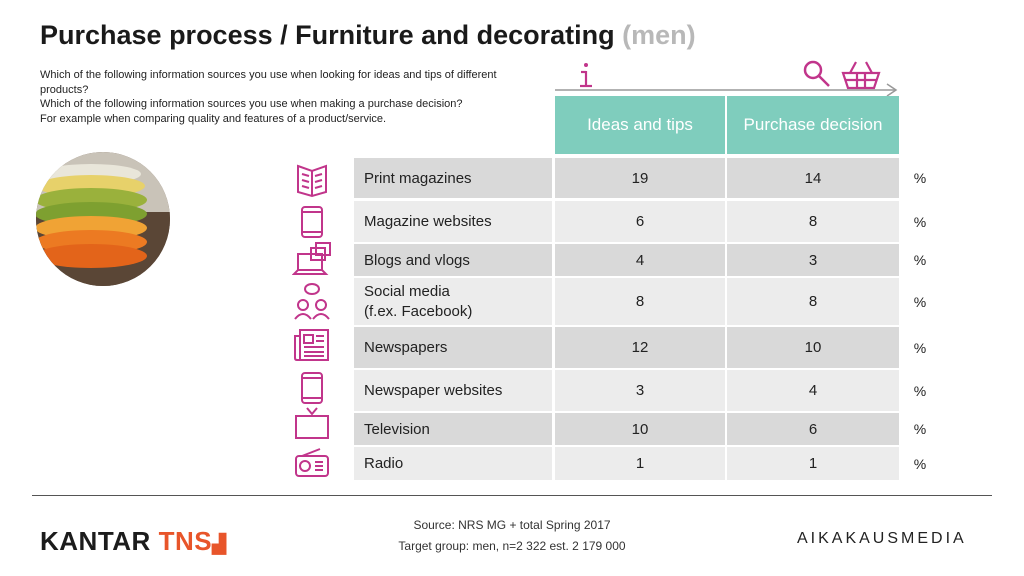 This screenshot has height=576, width=1024. I want to click on row-label: Blogs and vlogs, so click(453, 260).